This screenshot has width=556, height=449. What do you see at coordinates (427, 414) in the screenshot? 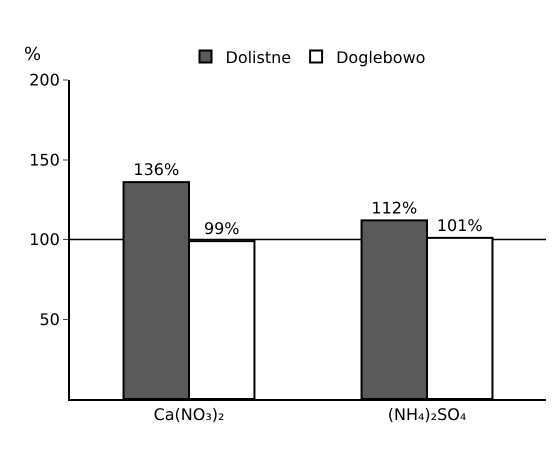
I see `x-tick-label: (NH₄)₂SO₄` at bounding box center [427, 414].